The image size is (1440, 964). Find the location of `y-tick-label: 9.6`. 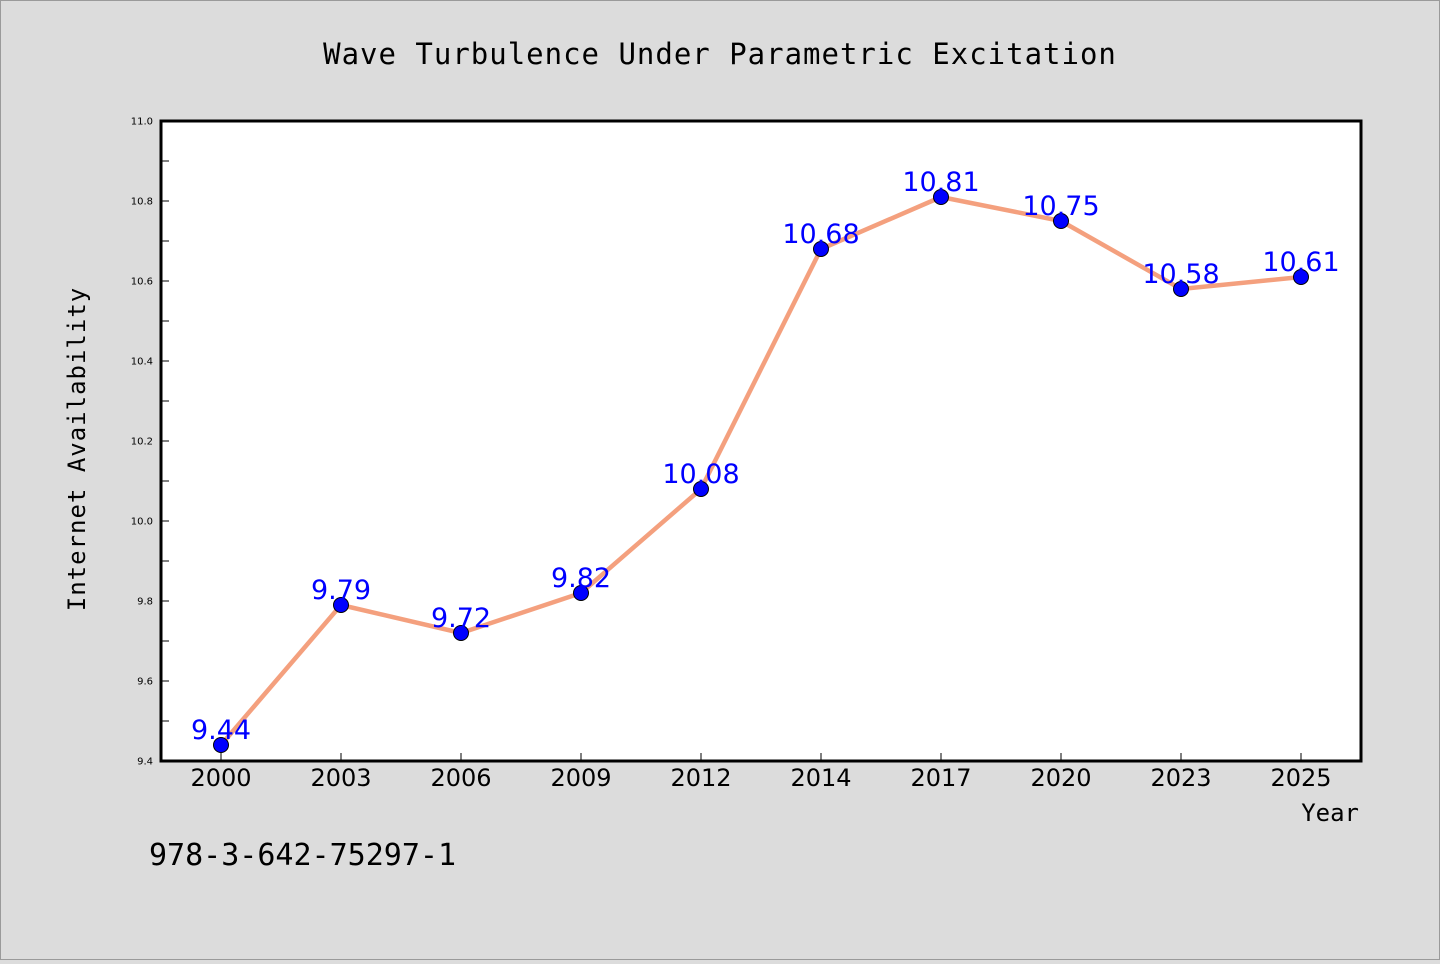

y-tick-label: 9.6 is located at coordinates (145, 682).